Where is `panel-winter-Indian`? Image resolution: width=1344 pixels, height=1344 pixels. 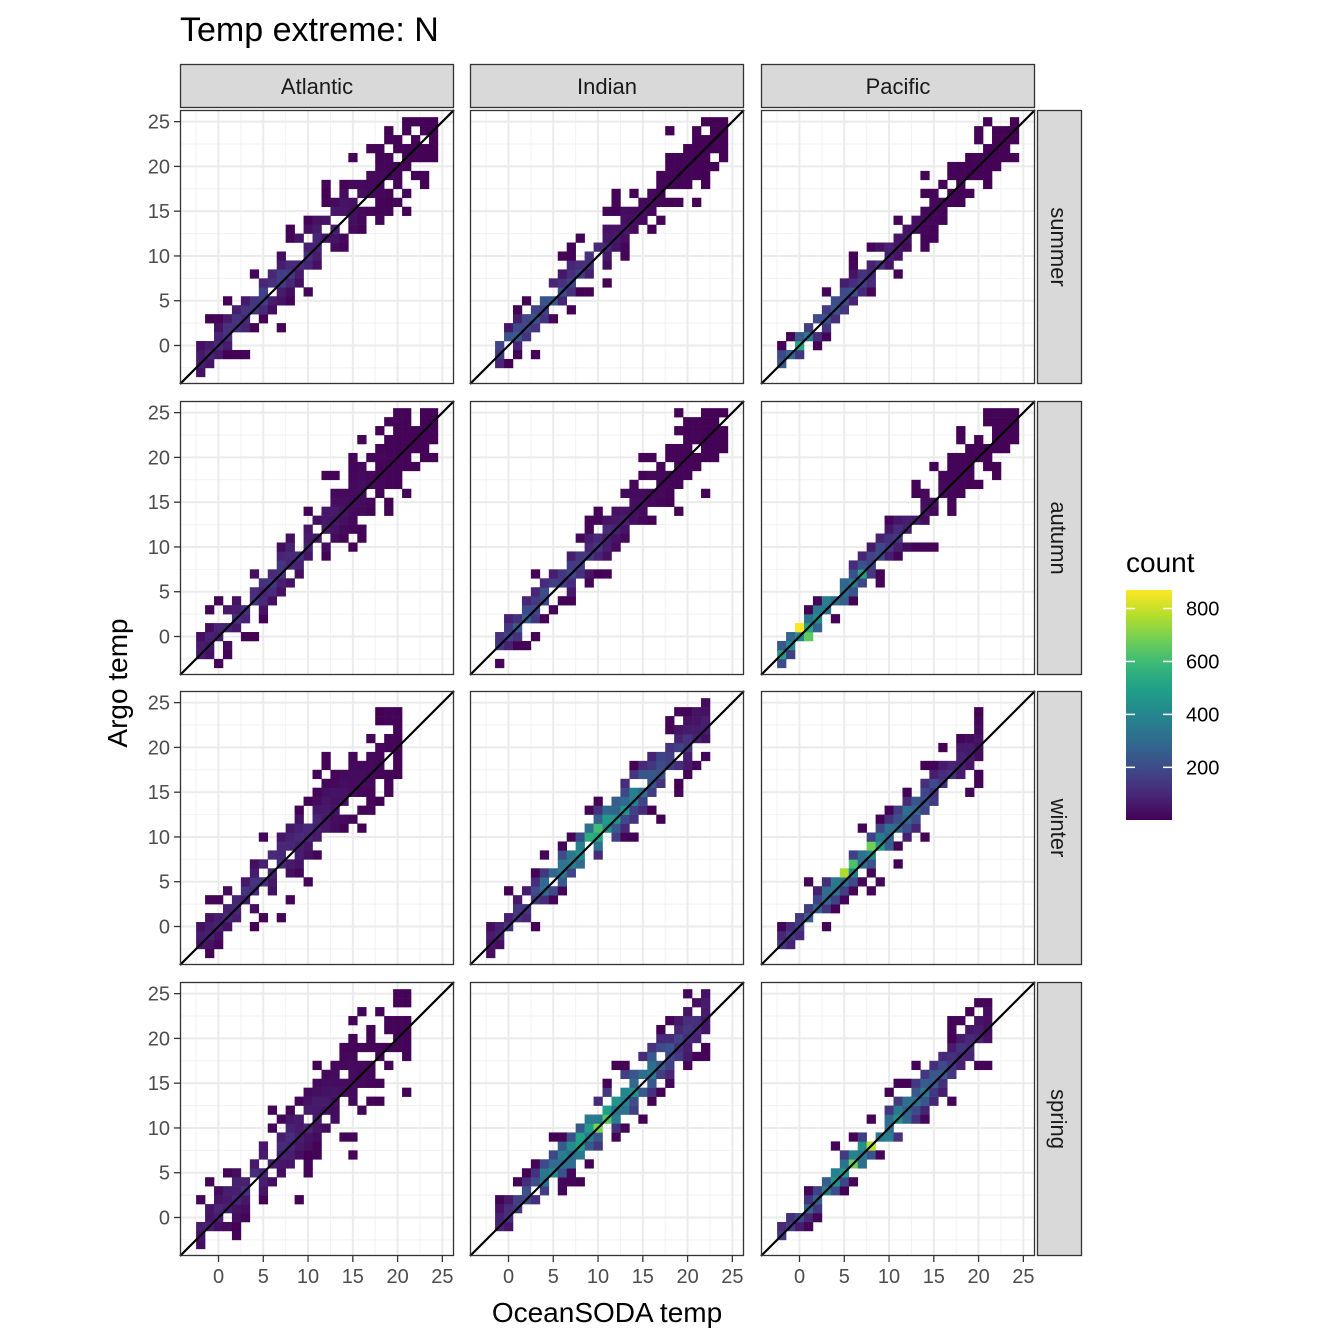
panel-winter-Indian is located at coordinates (607, 828).